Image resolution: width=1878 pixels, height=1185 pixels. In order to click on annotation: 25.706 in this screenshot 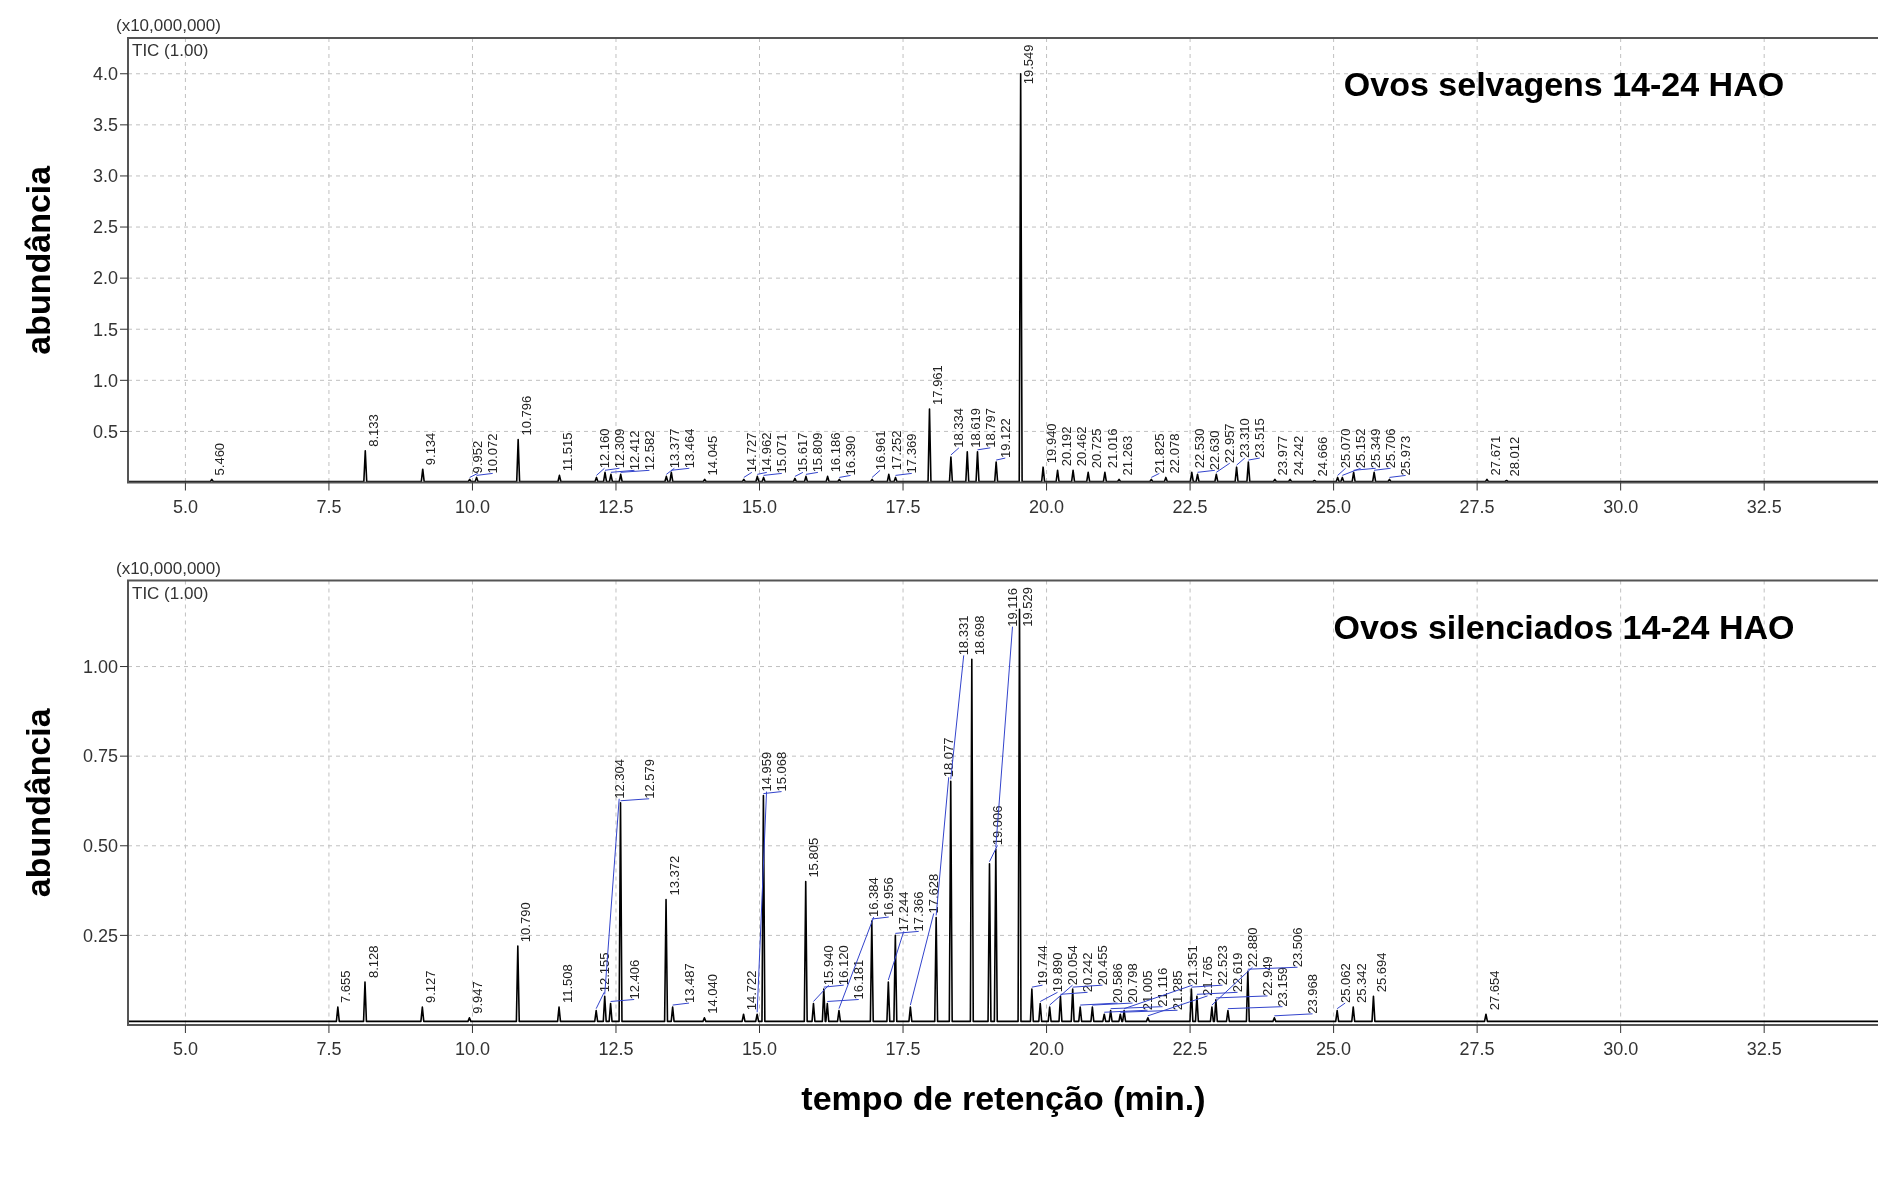, I will do `click(1391, 448)`.